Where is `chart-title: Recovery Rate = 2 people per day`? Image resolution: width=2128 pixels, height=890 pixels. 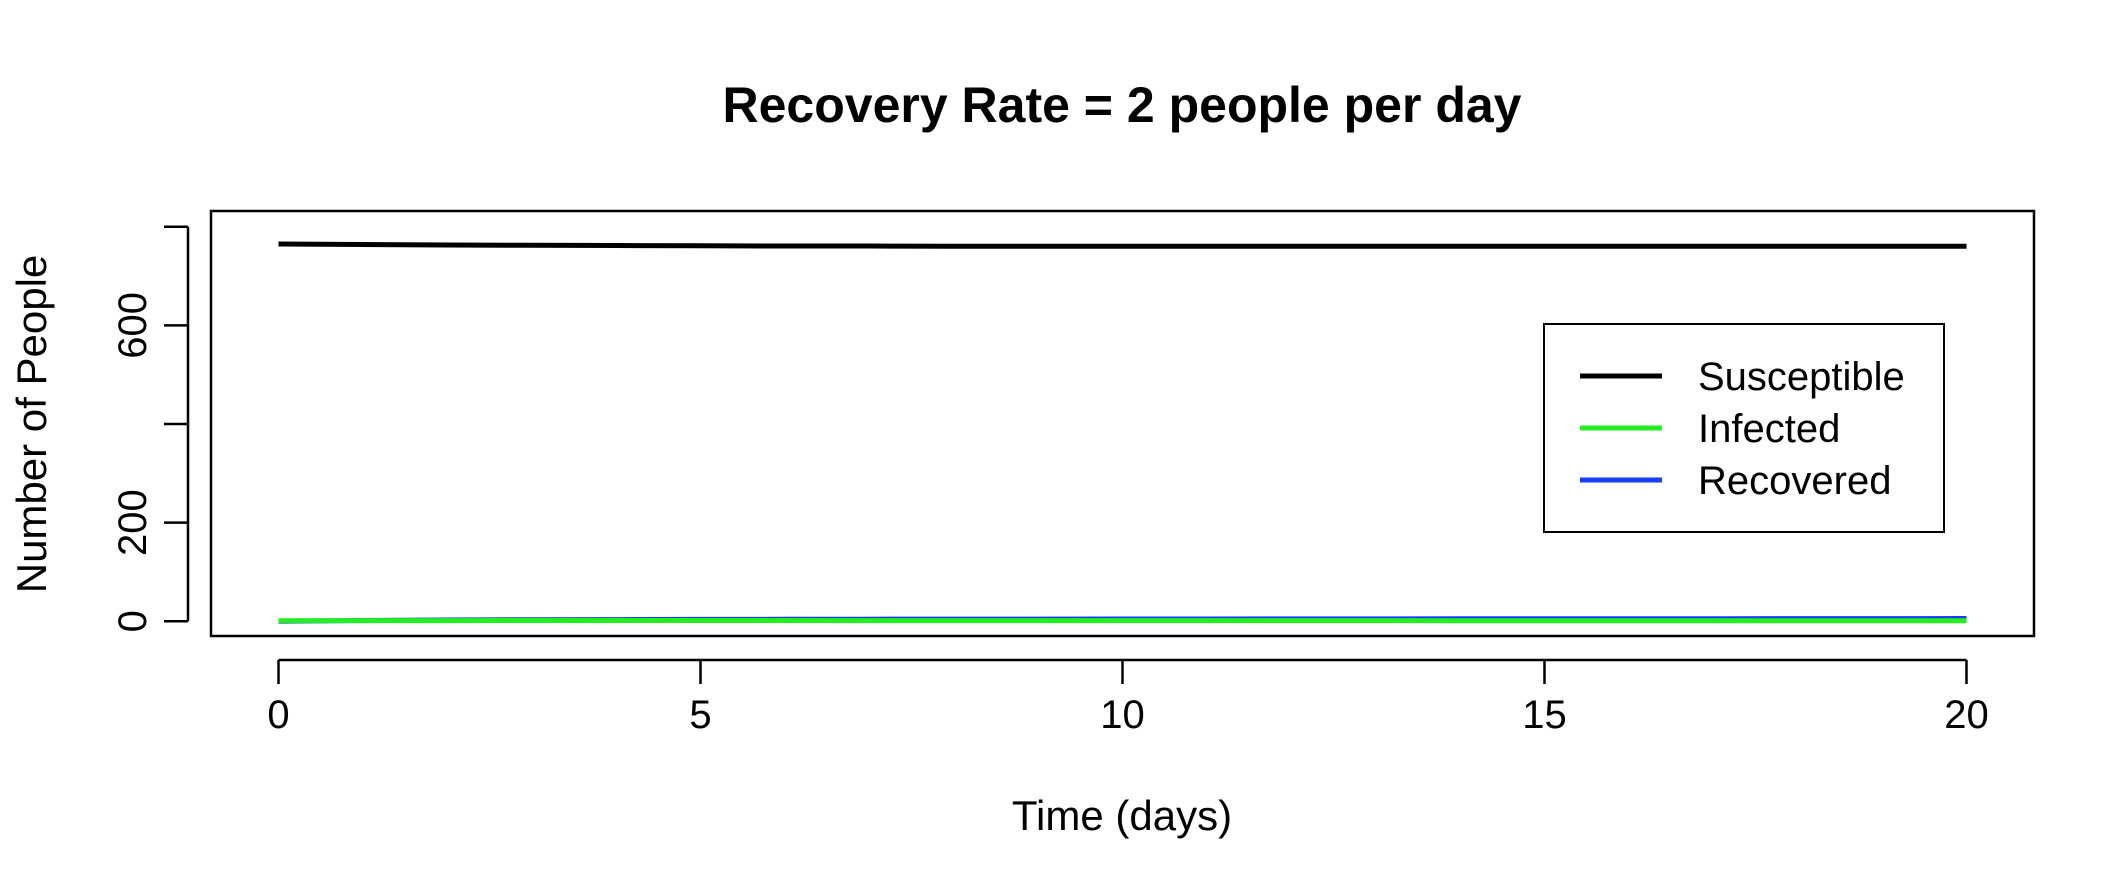
chart-title: Recovery Rate = 2 people per day is located at coordinates (1122, 105).